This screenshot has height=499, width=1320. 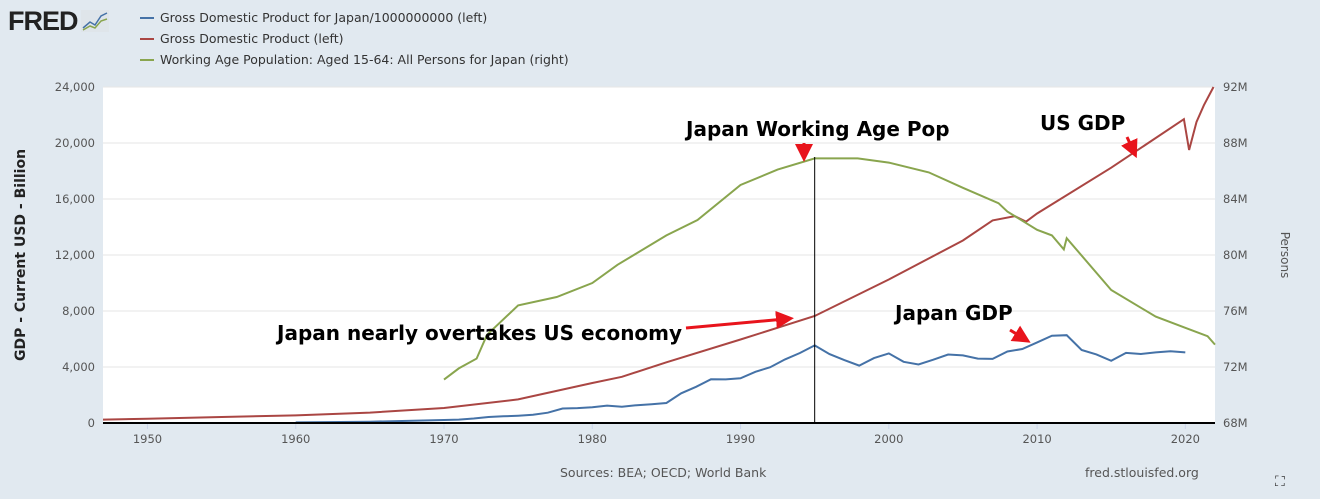 What do you see at coordinates (443, 439) in the screenshot?
I see `x-tick-label: 1970` at bounding box center [443, 439].